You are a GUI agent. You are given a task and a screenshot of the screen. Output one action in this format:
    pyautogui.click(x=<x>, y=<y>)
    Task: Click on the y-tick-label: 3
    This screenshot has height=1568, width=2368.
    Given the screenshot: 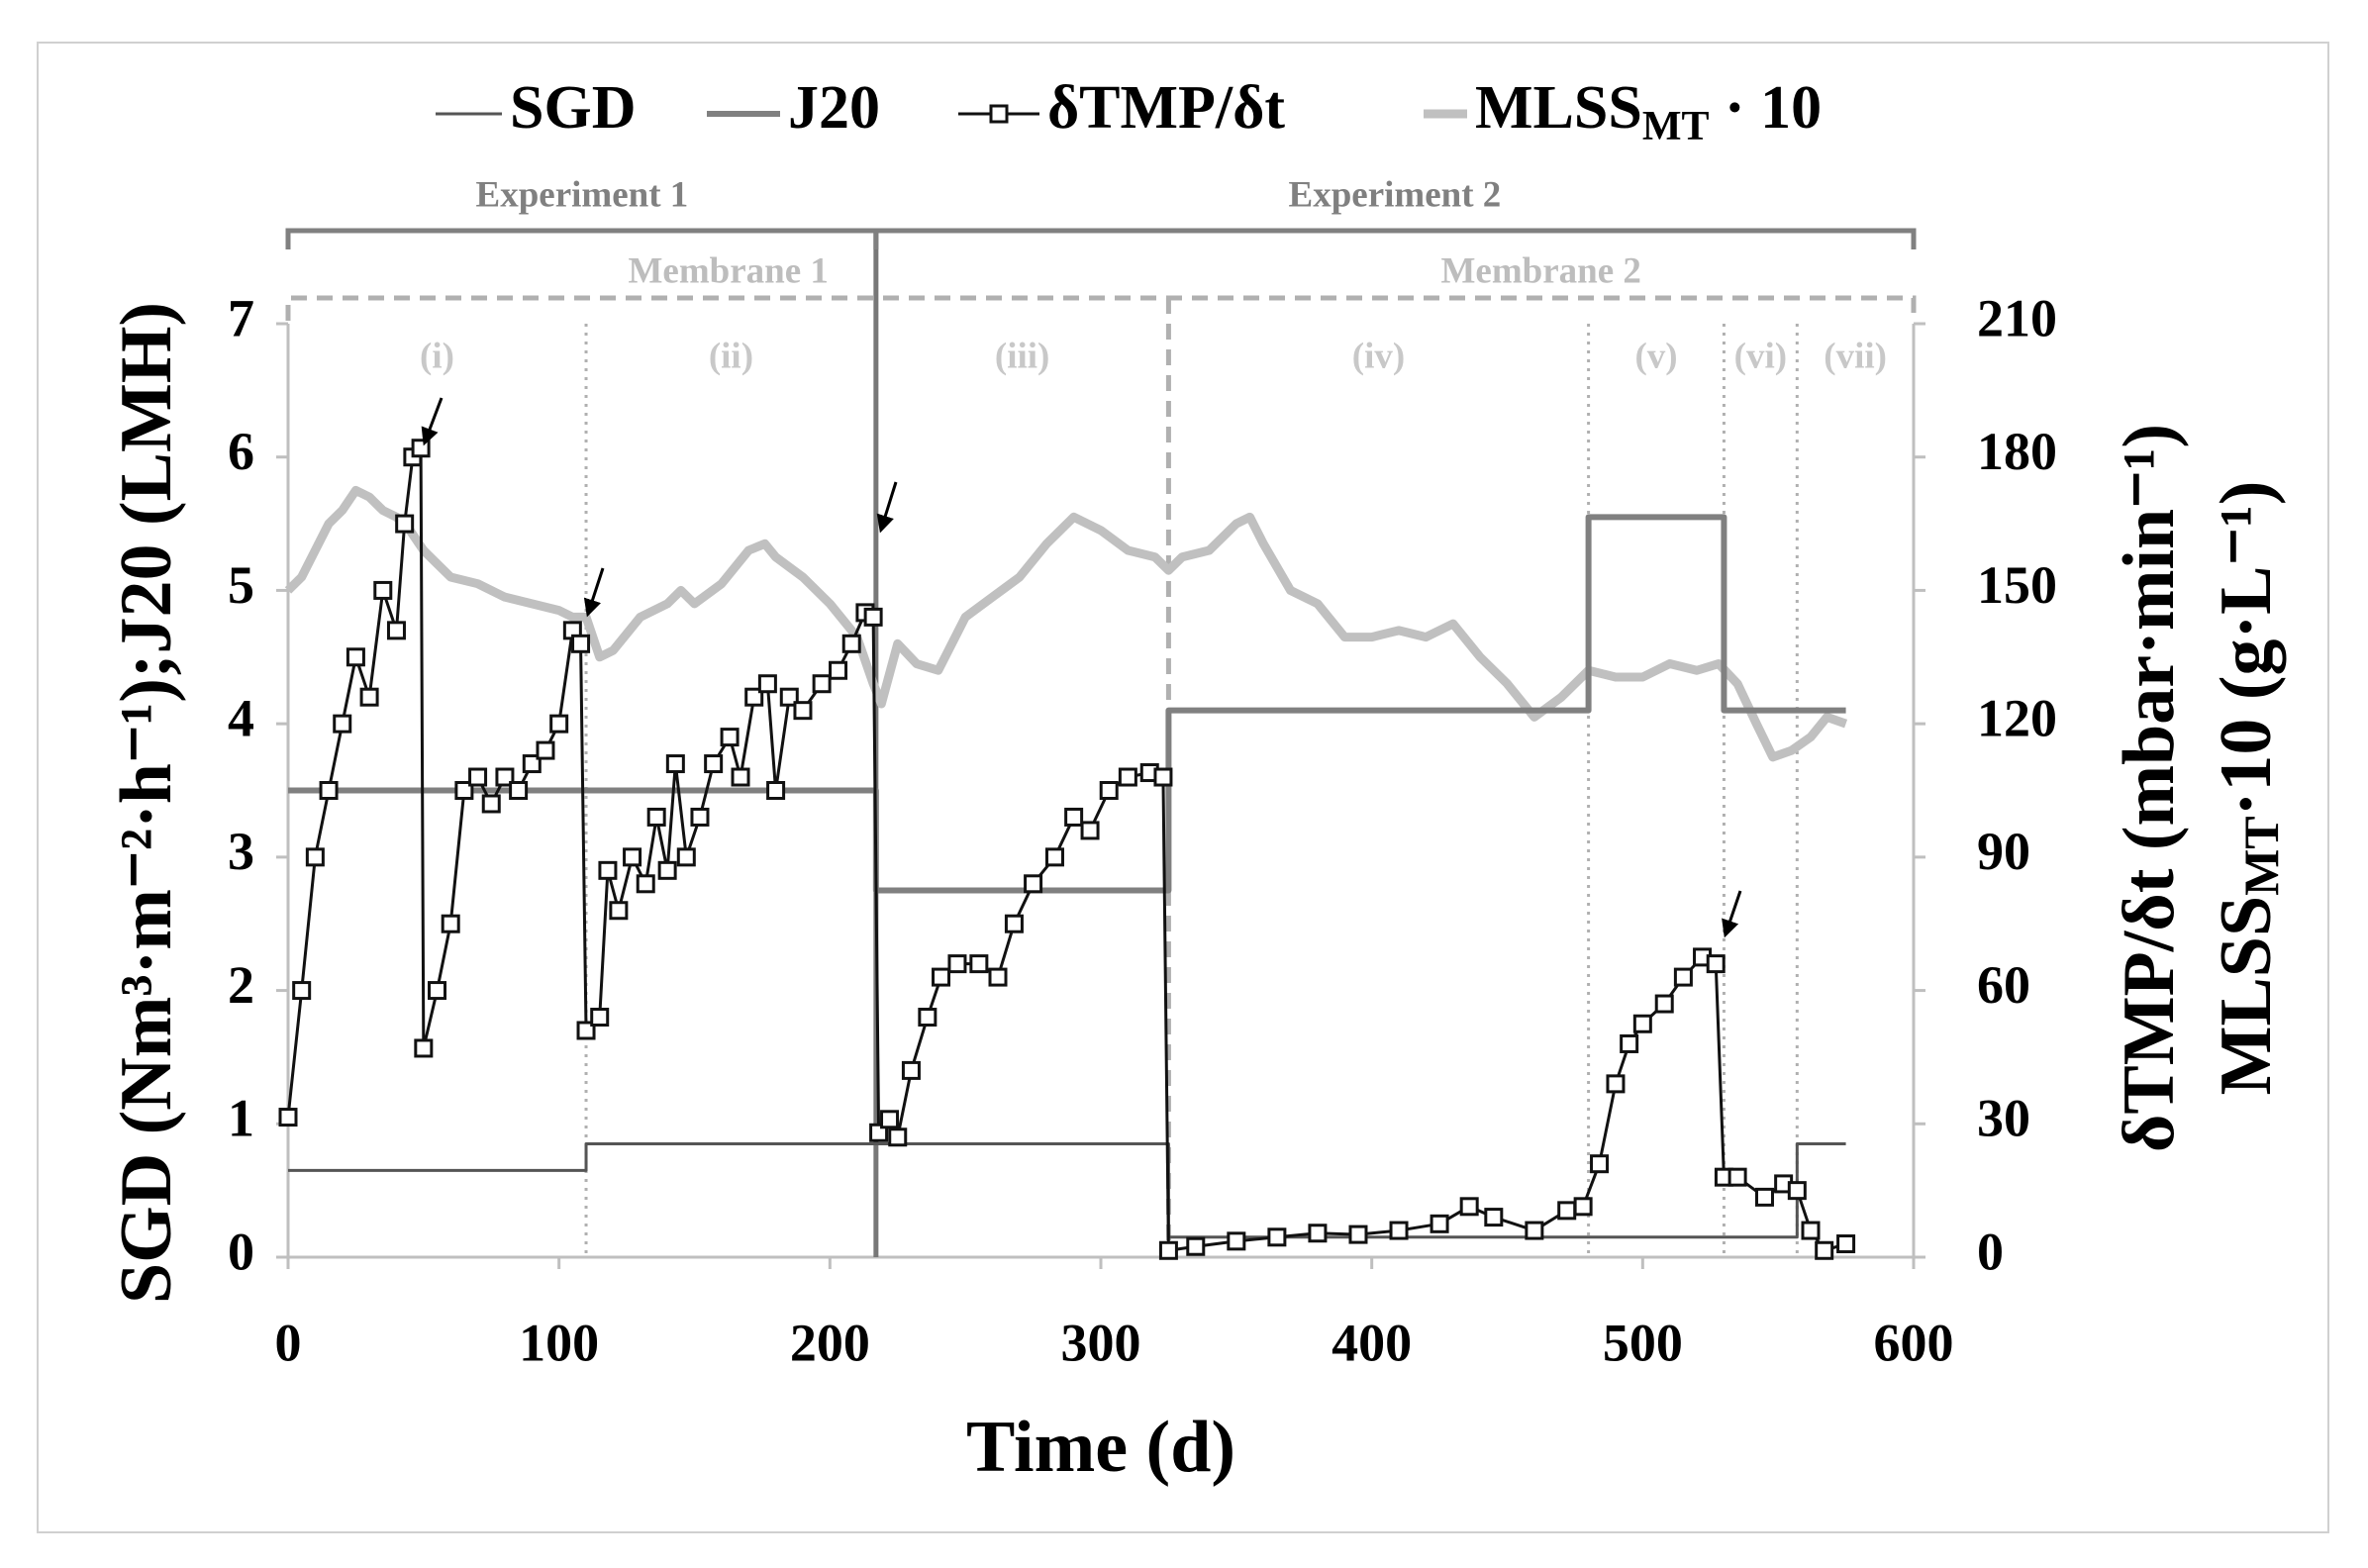 What is the action you would take?
    pyautogui.click(x=241, y=851)
    